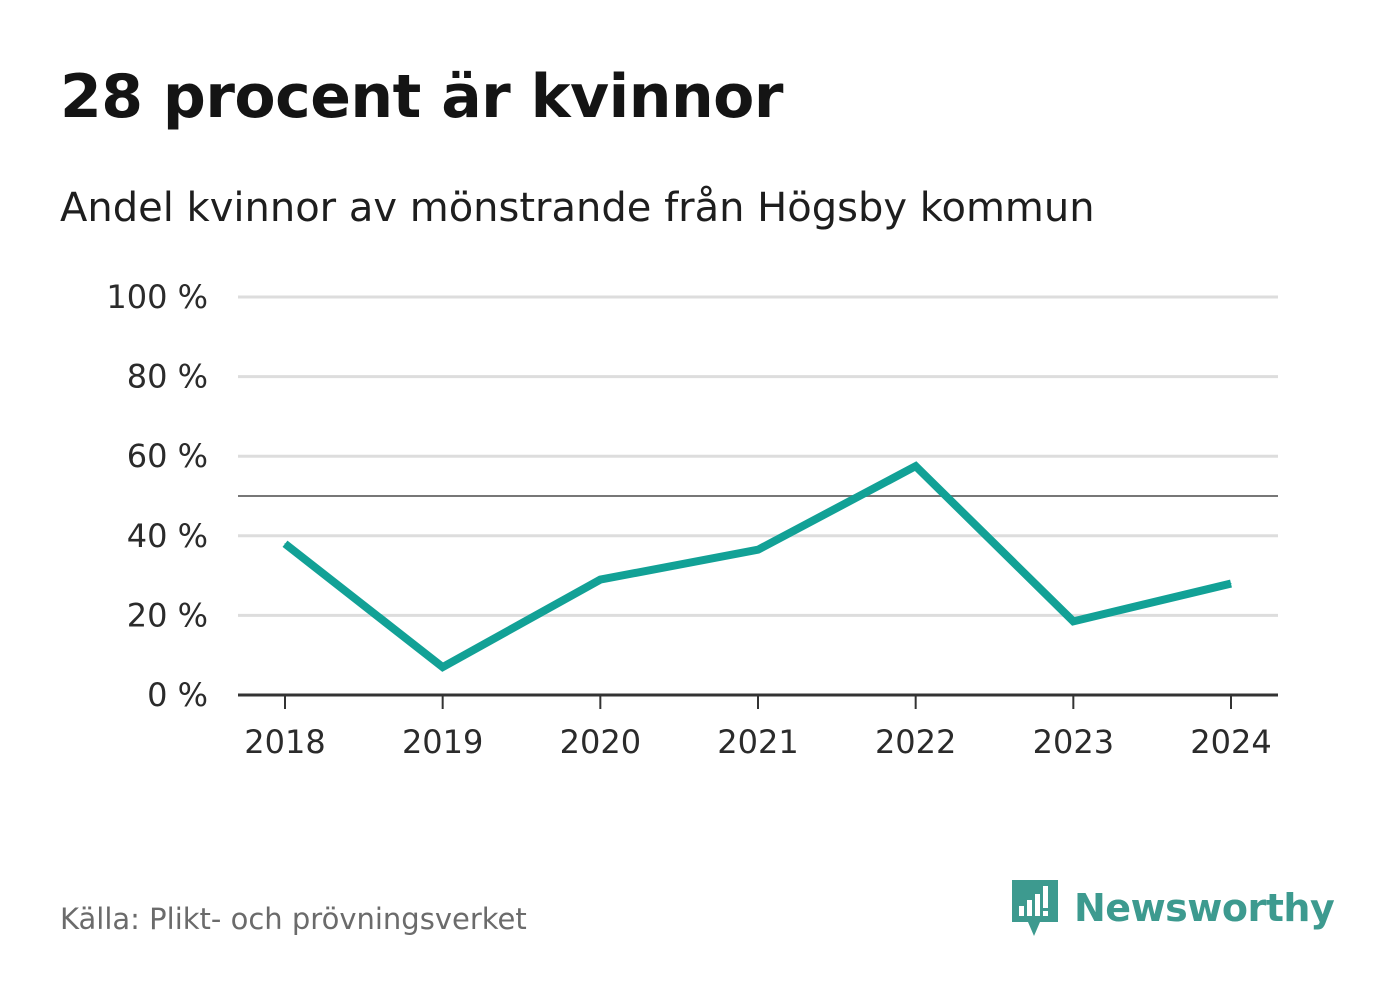 The image size is (1382, 999). Describe the element at coordinates (1035, 908) in the screenshot. I see `newsworthy-icon` at that location.